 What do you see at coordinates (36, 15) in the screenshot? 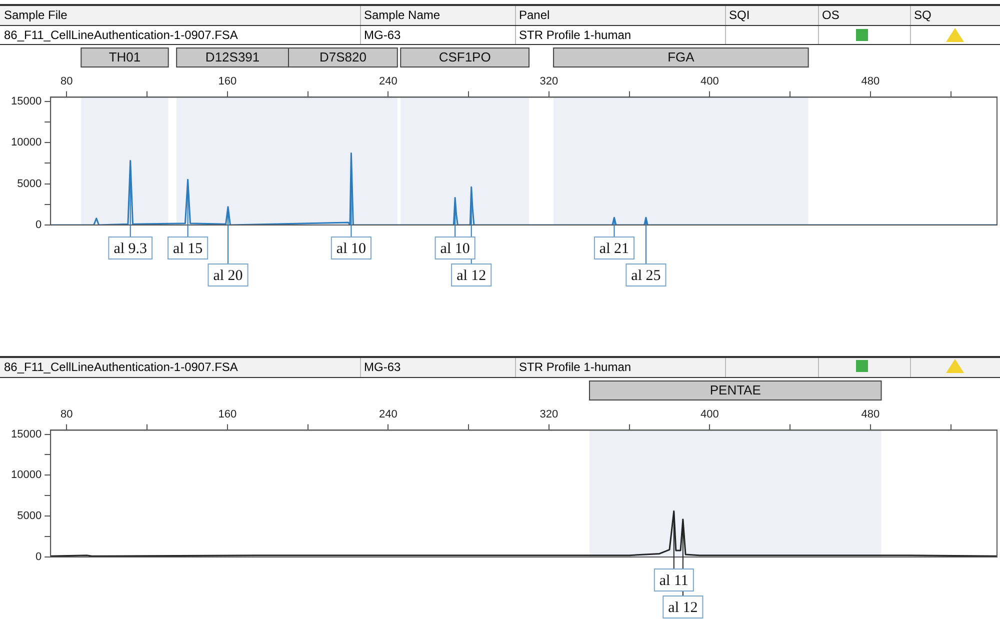
I see `text: Sample File` at bounding box center [36, 15].